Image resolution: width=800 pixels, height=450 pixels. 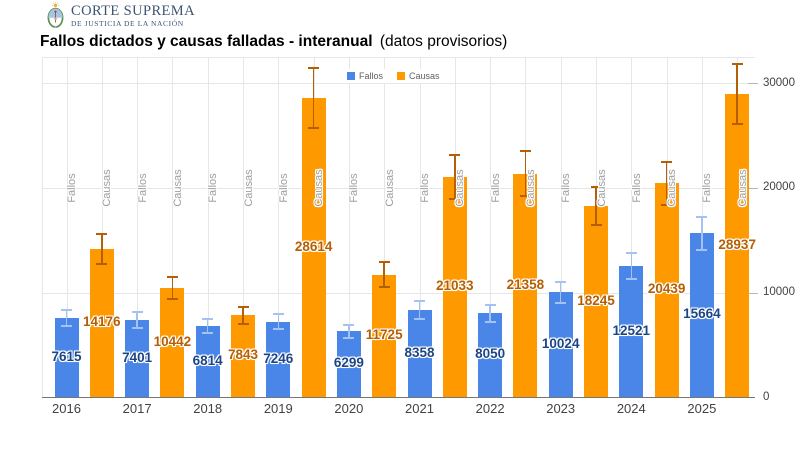 I want to click on bar-value-label: 7843, so click(x=243, y=355).